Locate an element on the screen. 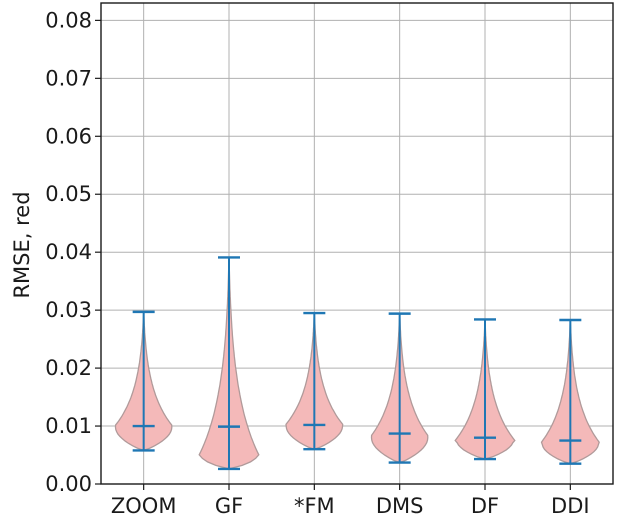  y-tick-label: 0.05 is located at coordinates (68, 194).